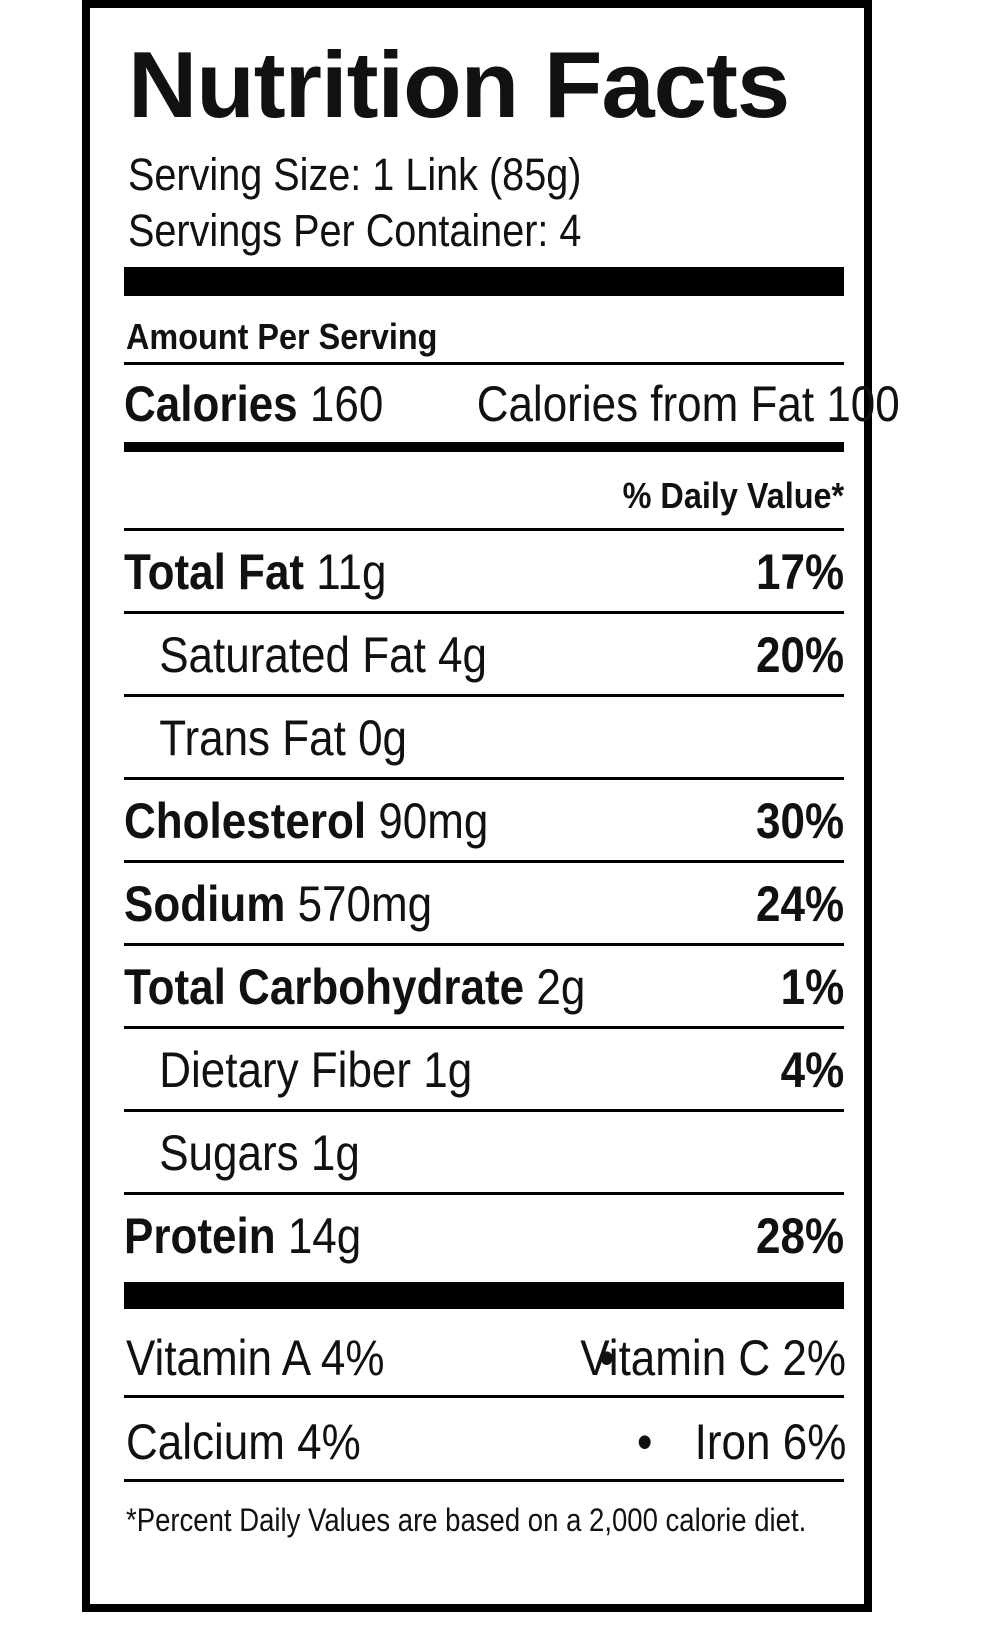  I want to click on nutrient-daily-value: 1%, so click(812, 987).